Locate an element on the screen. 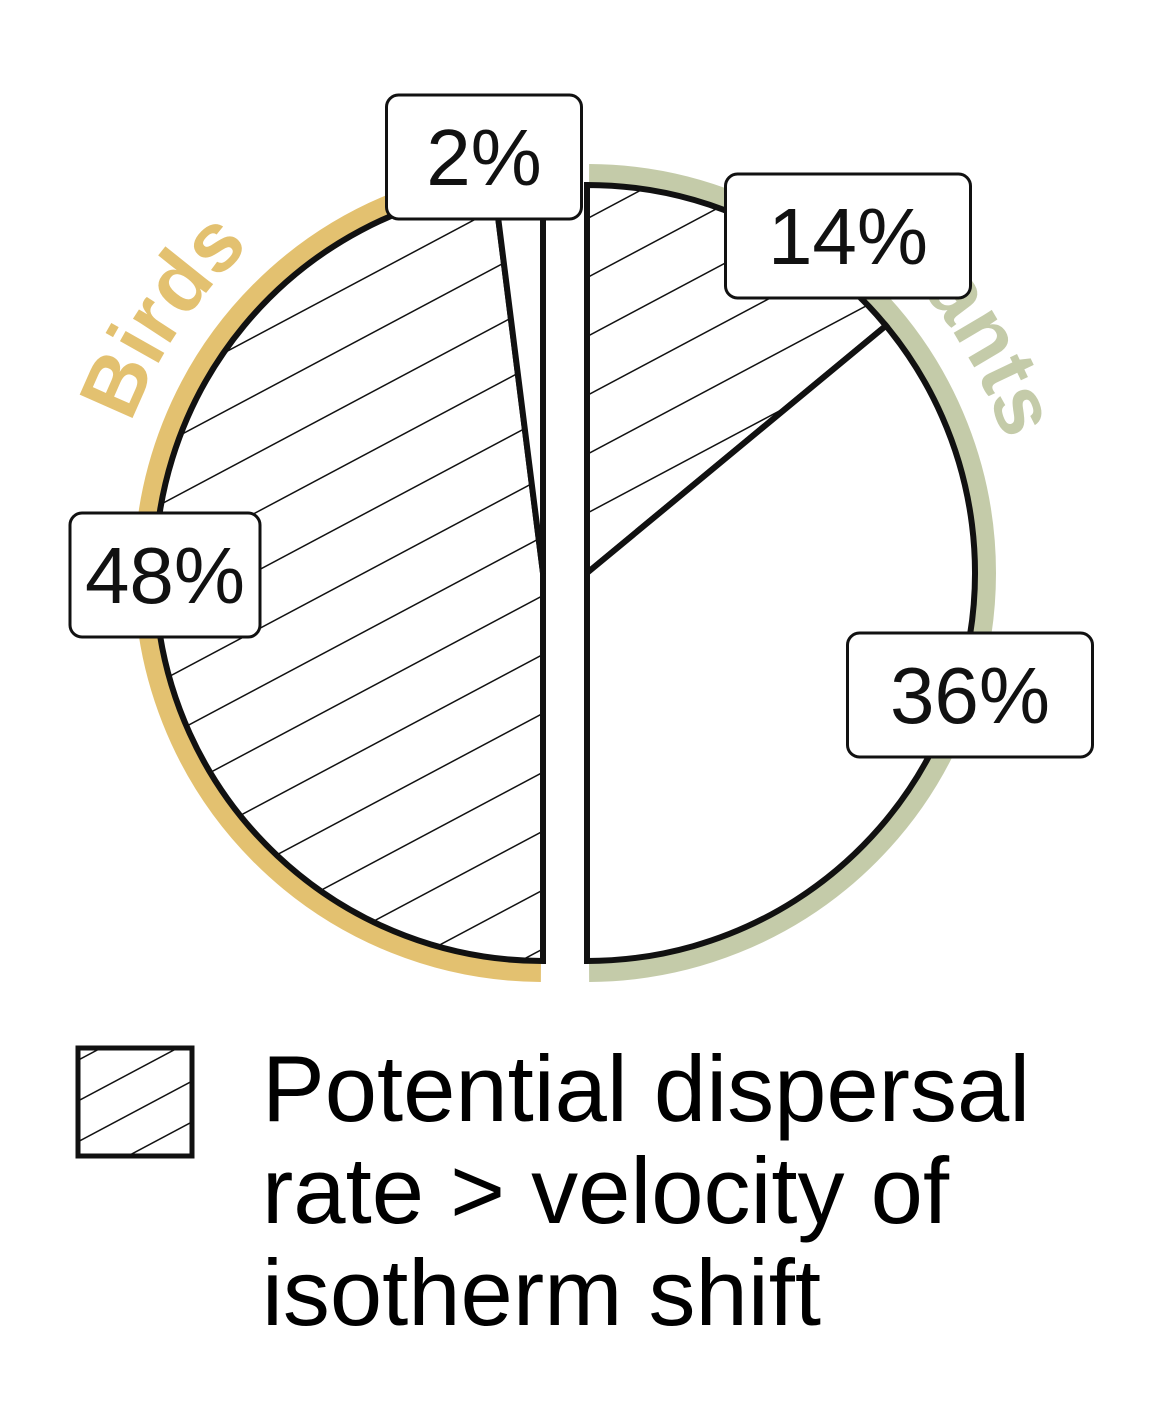 Image resolution: width=1165 pixels, height=1417 pixels. legend-swatch-hatched is located at coordinates (135, 1102).